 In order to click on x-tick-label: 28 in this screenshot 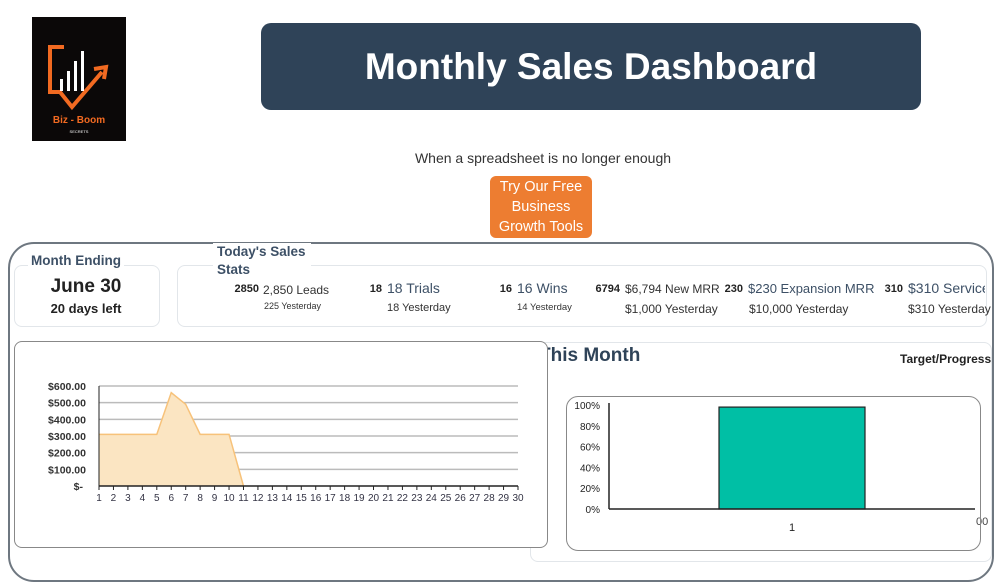, I will do `click(490, 498)`.